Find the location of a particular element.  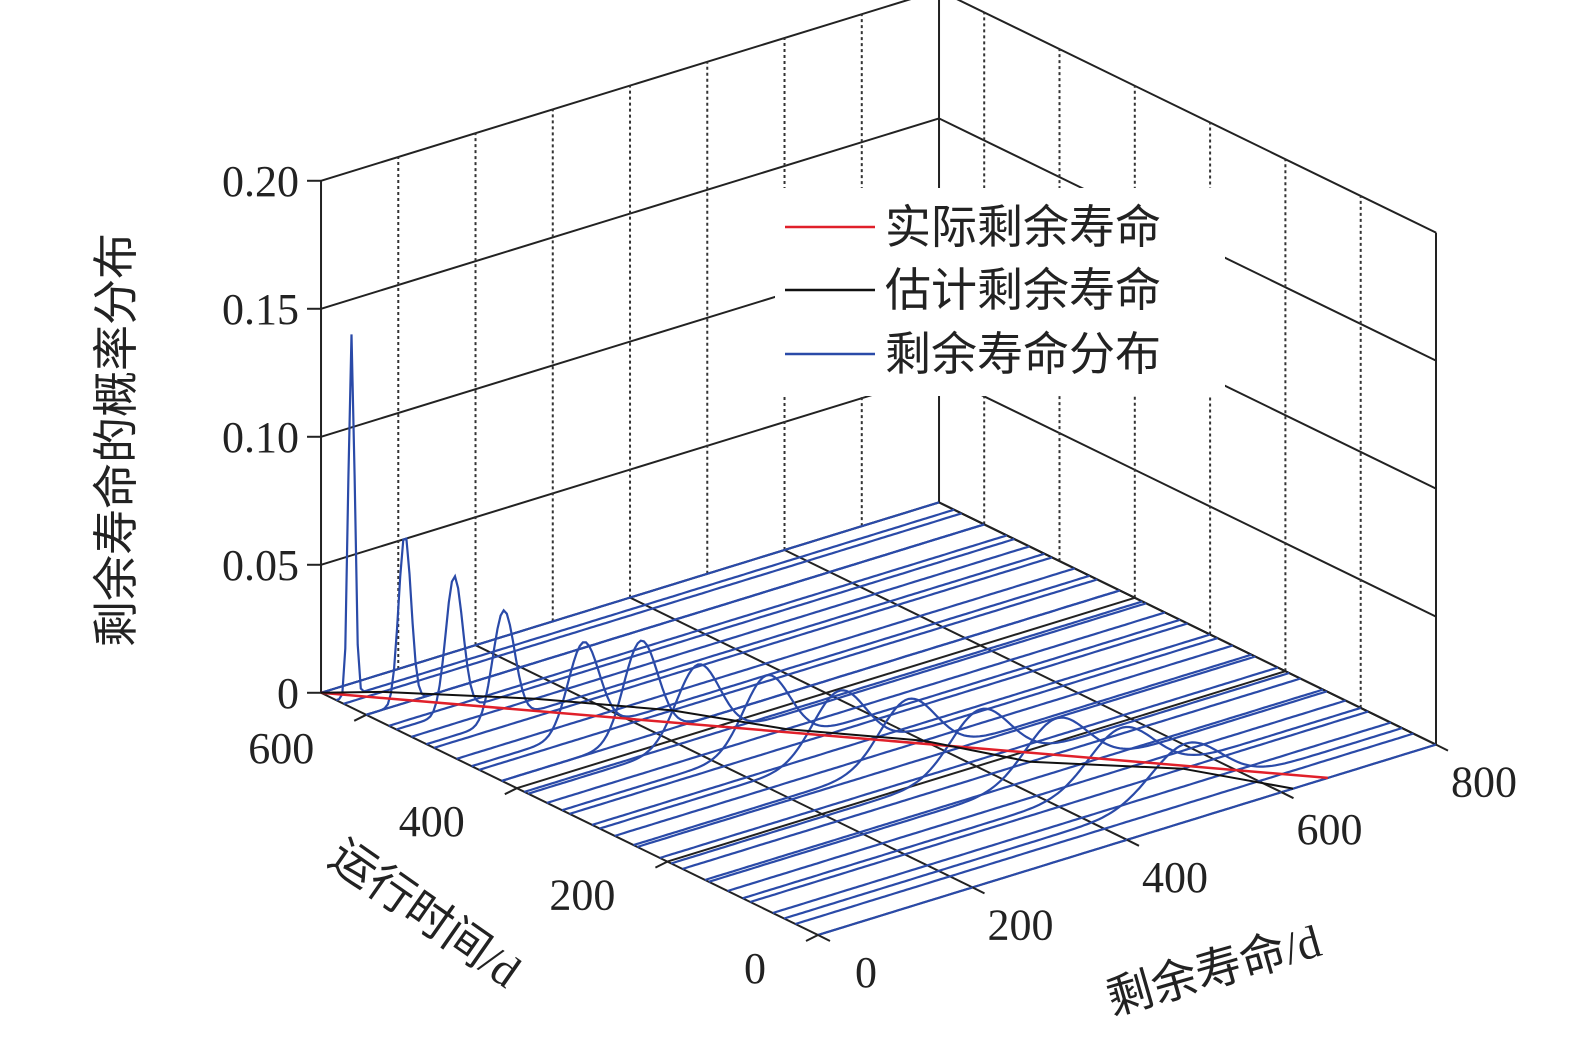

z-tick-label-2: 0.10 is located at coordinates (260, 437).